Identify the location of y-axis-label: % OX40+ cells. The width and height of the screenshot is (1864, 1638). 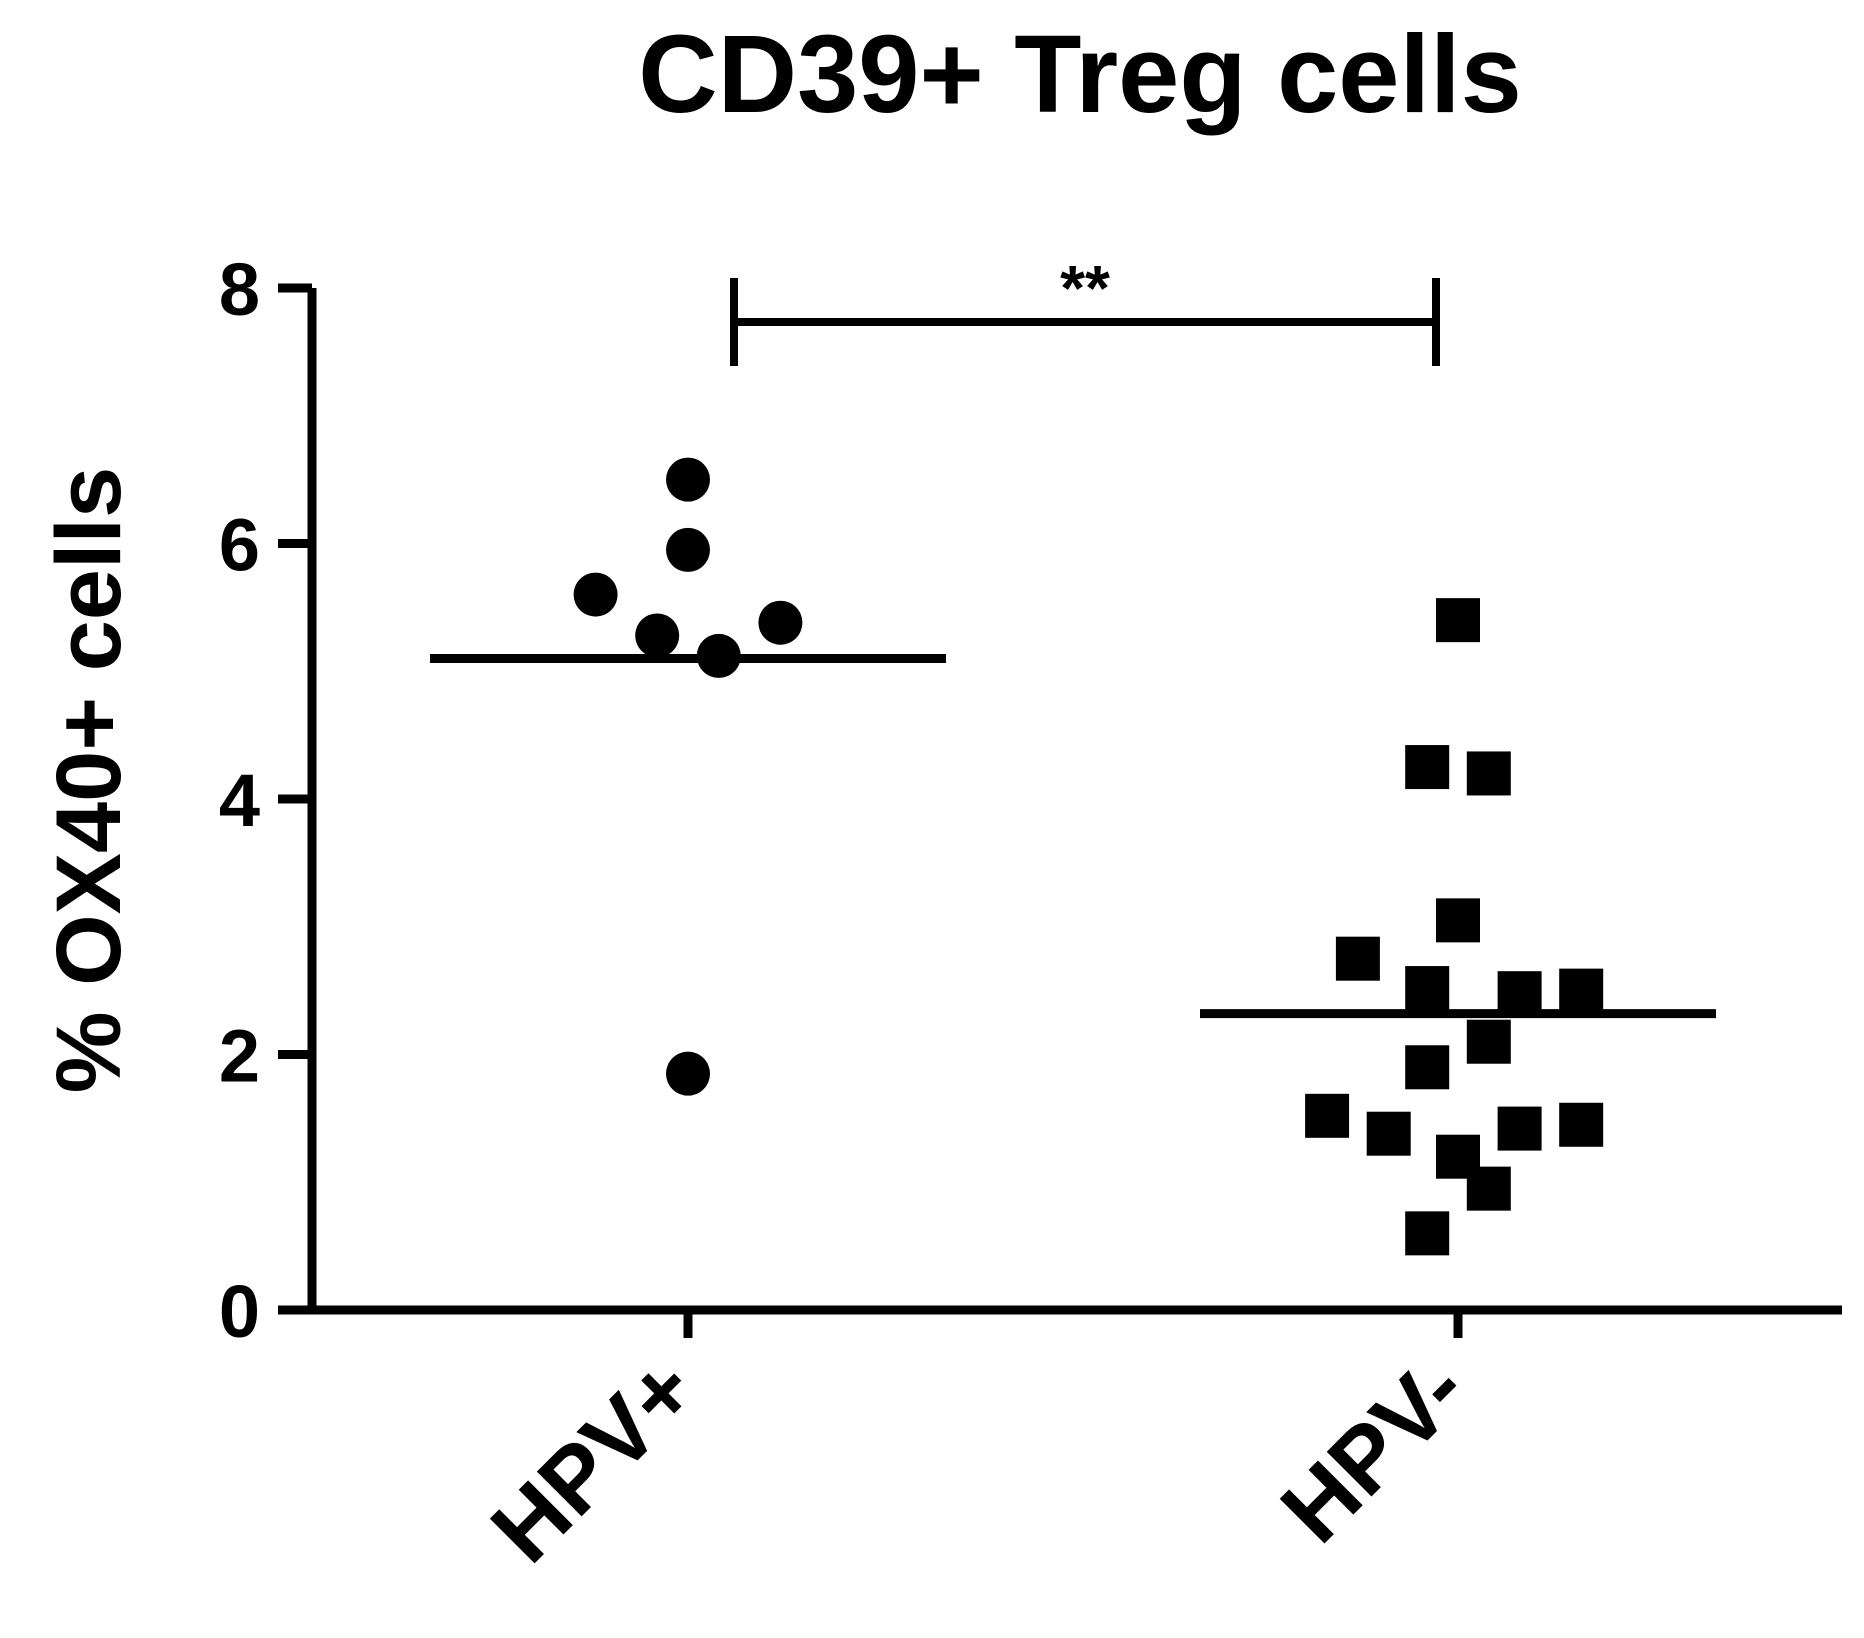
(89, 780).